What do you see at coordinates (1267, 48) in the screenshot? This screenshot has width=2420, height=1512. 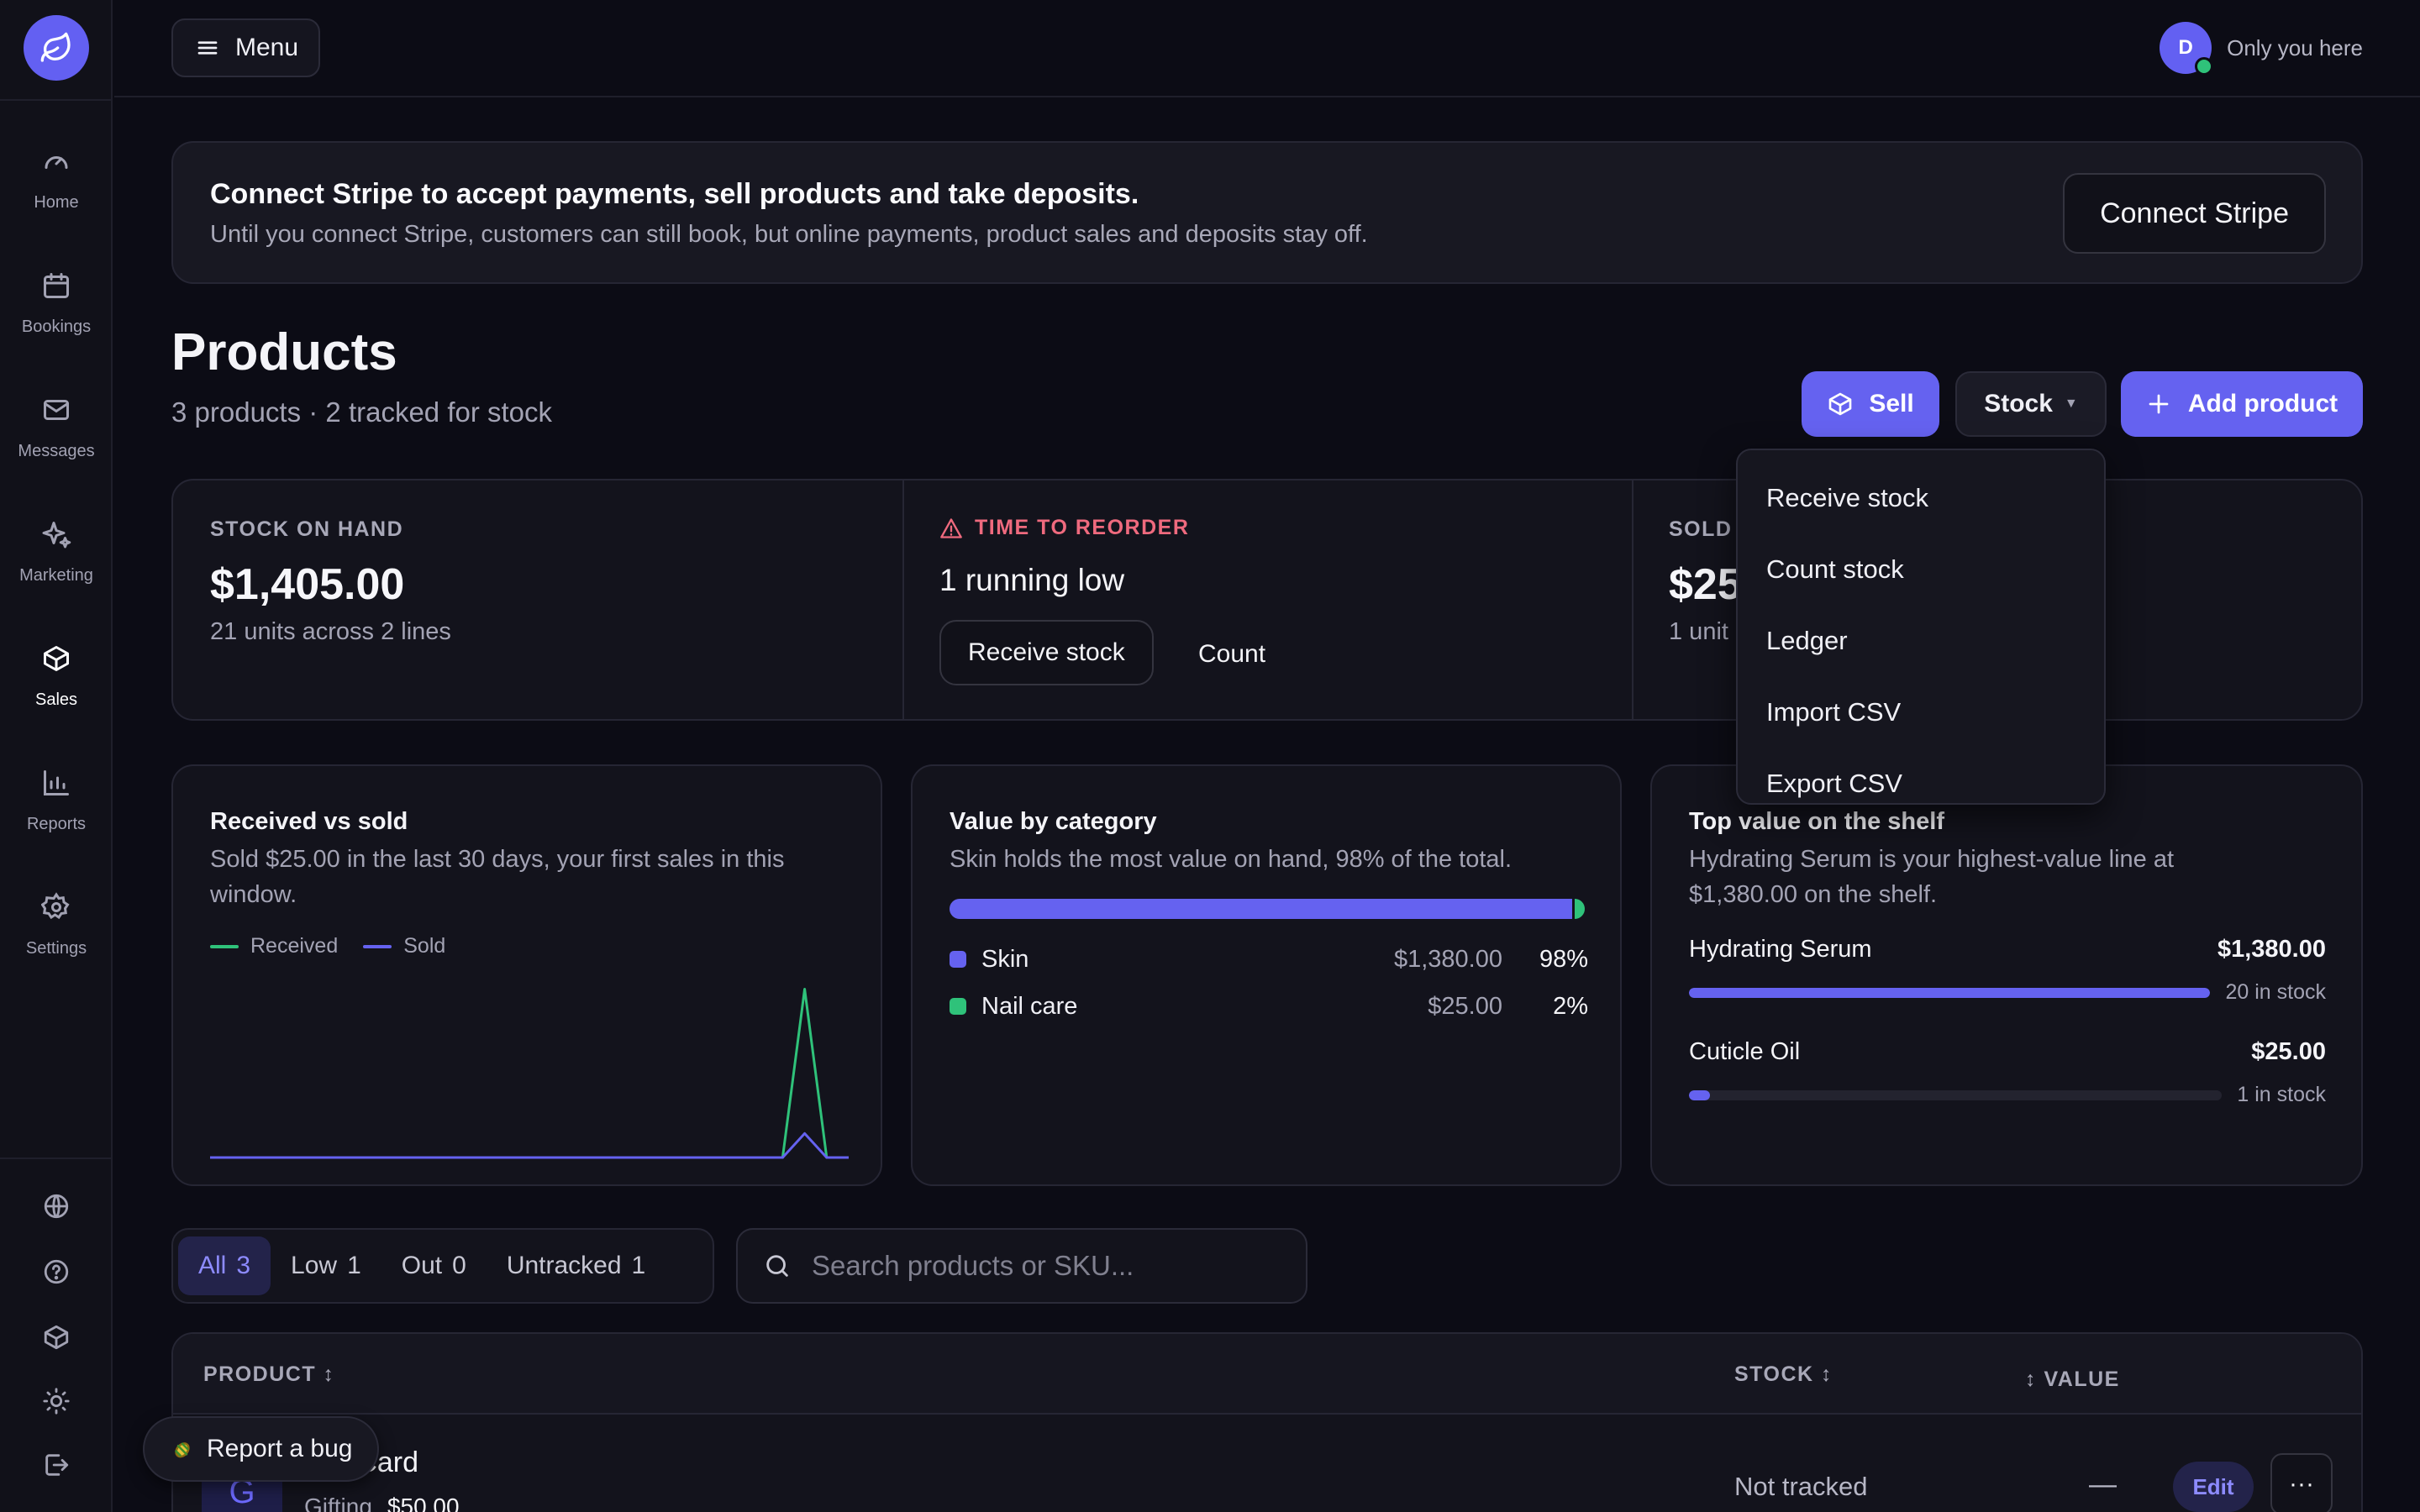 I see `top-bar: Menu D Only you here` at bounding box center [1267, 48].